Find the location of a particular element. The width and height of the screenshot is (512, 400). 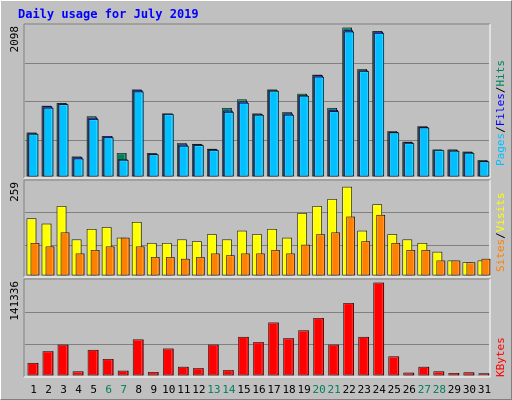

x-tick-label: 20 is located at coordinates (319, 389).